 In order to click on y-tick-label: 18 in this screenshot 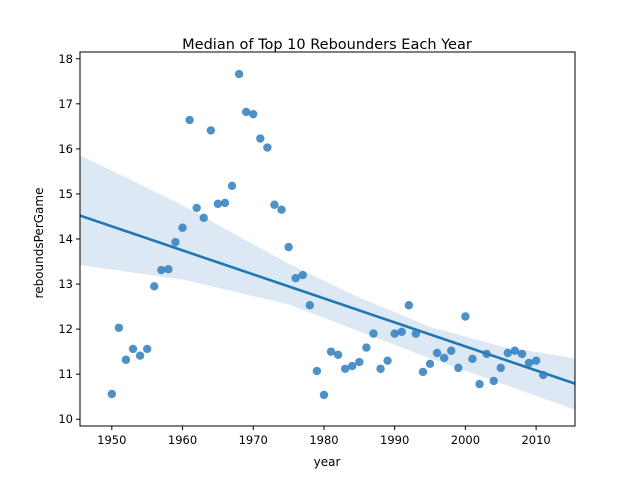, I will do `click(65, 59)`.